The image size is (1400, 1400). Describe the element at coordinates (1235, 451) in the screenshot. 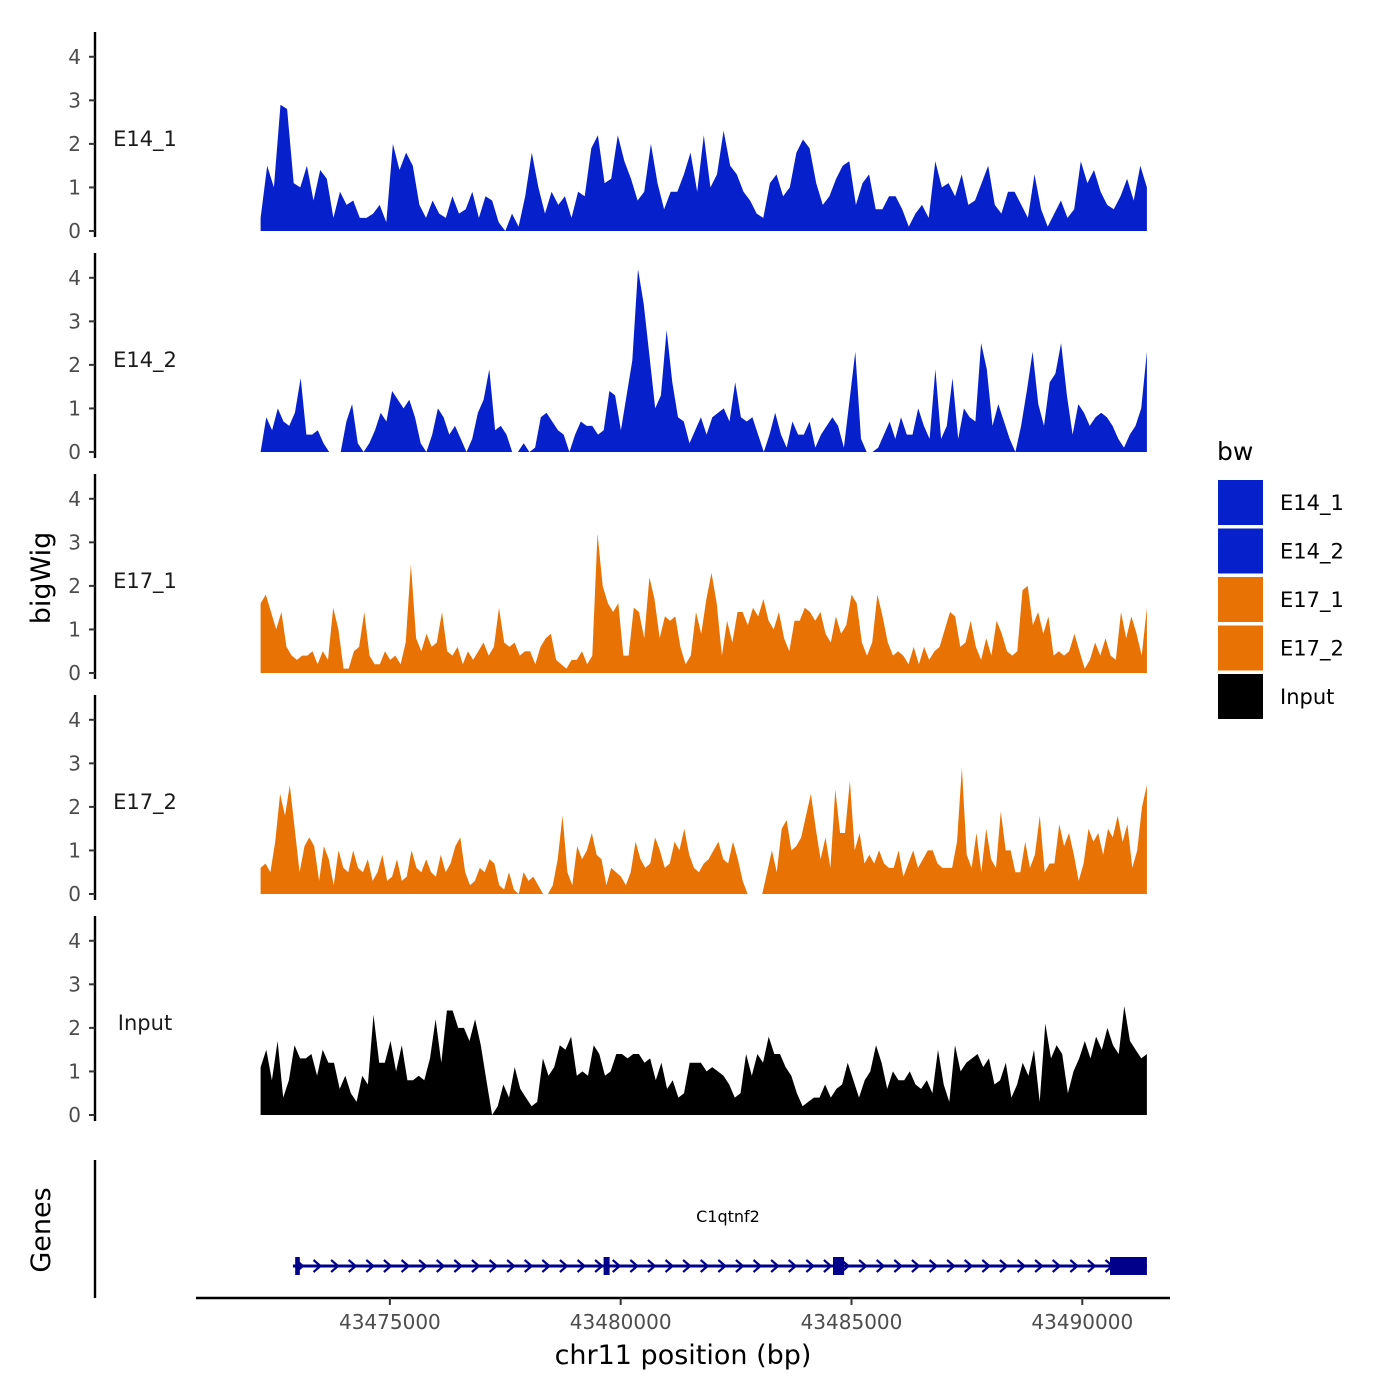

I see `legend-title: bw` at that location.